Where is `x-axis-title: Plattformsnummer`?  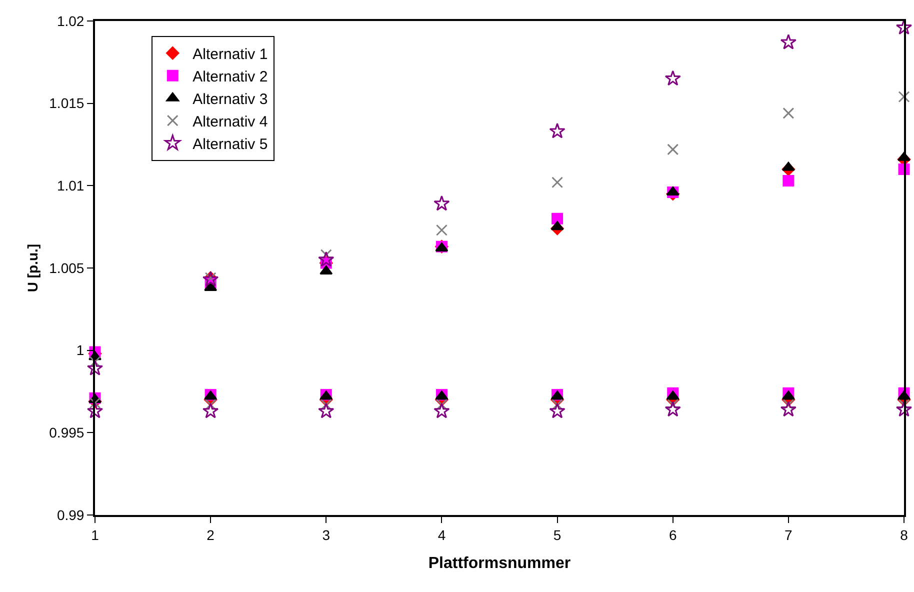 x-axis-title: Plattformsnummer is located at coordinates (499, 563).